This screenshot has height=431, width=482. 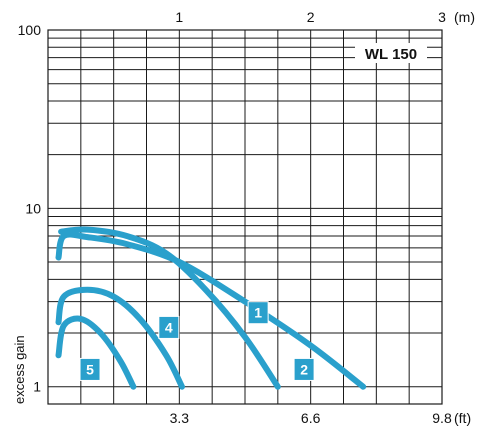 What do you see at coordinates (19, 369) in the screenshot?
I see `y-axis-title: excess gain` at bounding box center [19, 369].